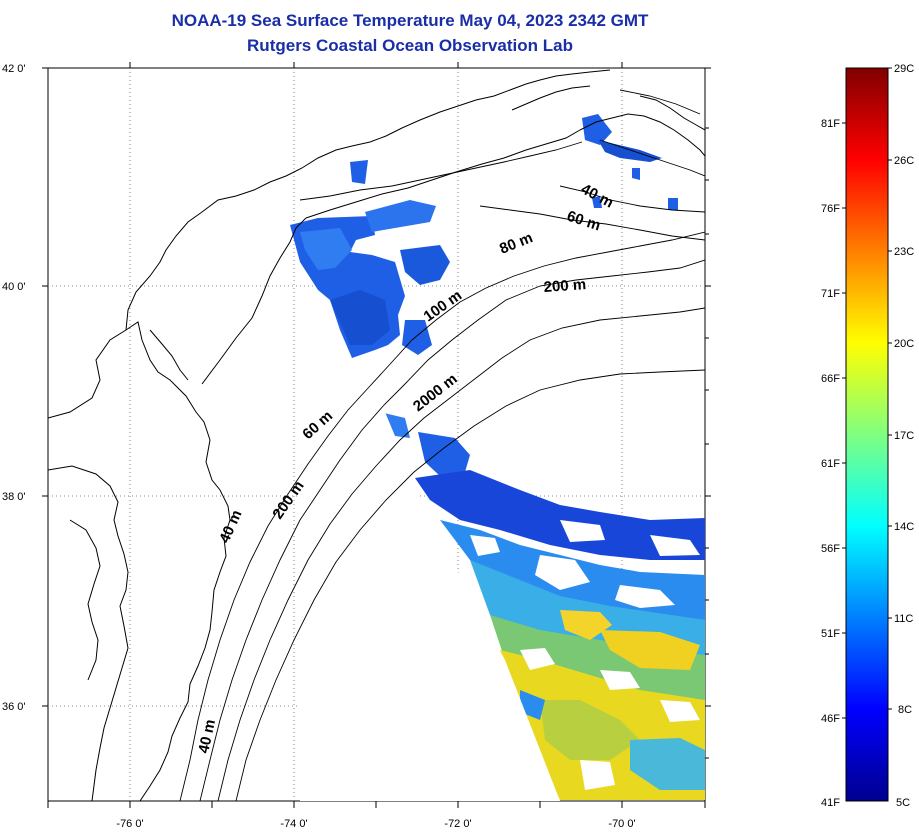 This screenshot has height=832, width=919. I want to click on colorbar-c-8: 8C, so click(905, 710).